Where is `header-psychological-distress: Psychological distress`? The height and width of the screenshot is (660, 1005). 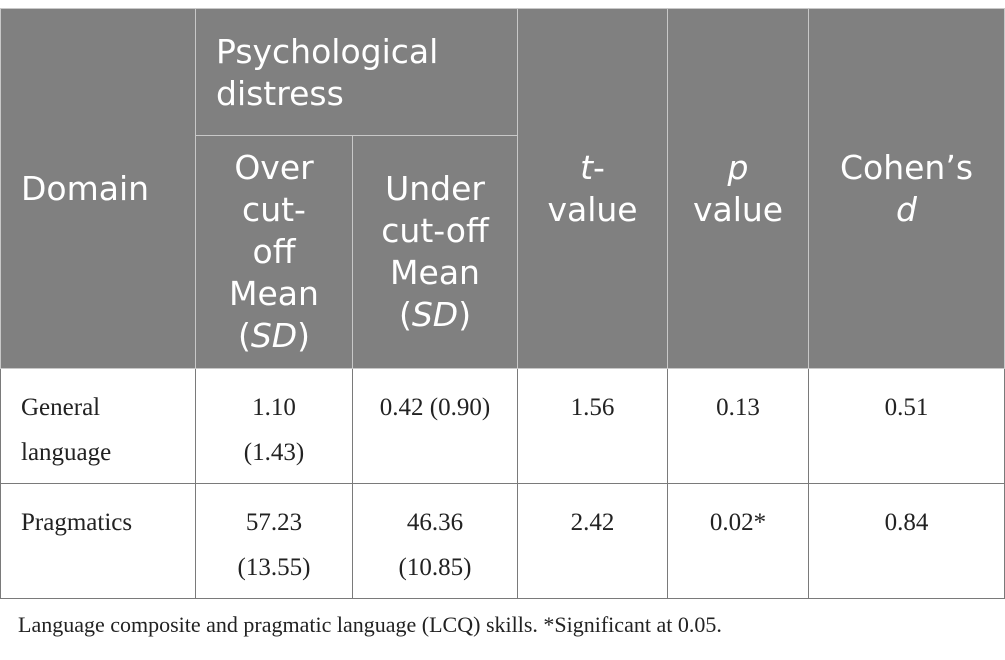
header-psychological-distress: Psychological distress is located at coordinates (356, 72).